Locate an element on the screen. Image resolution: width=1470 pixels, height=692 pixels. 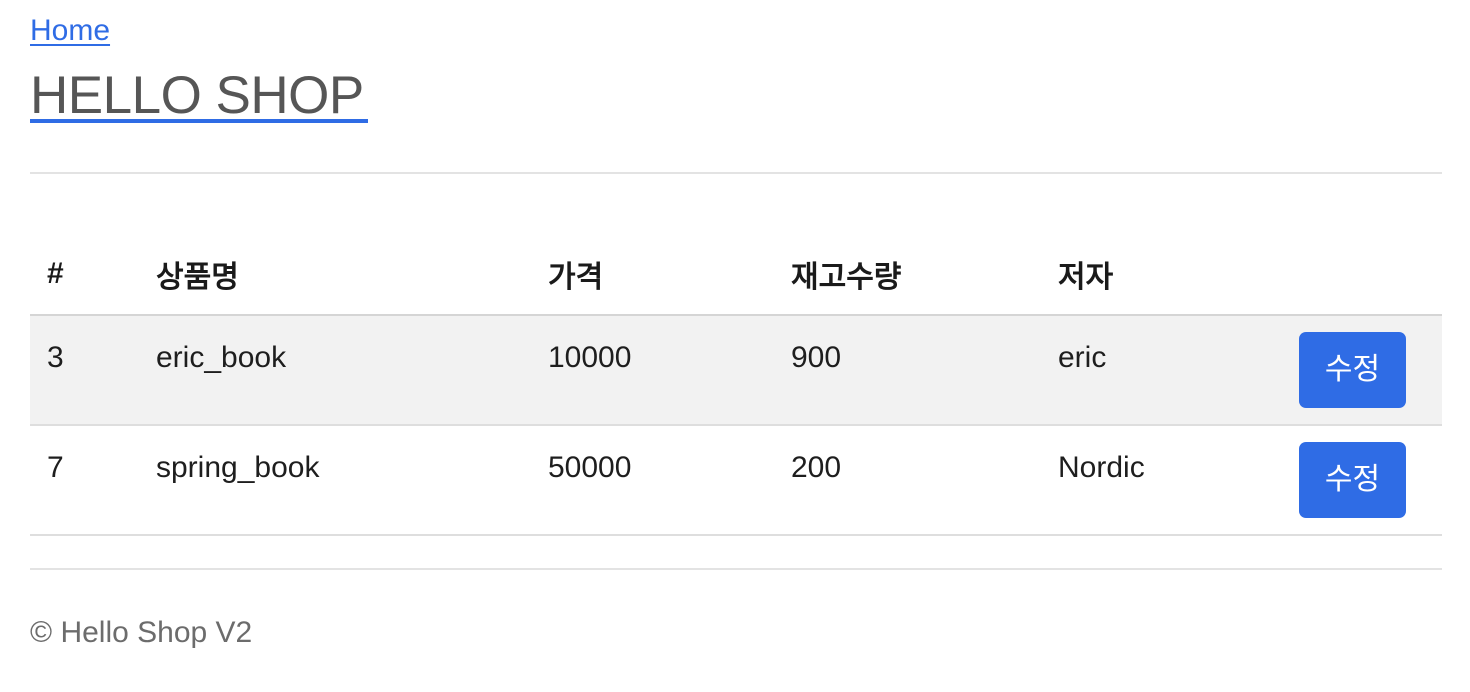
cell-name: eric_book is located at coordinates (335, 370).